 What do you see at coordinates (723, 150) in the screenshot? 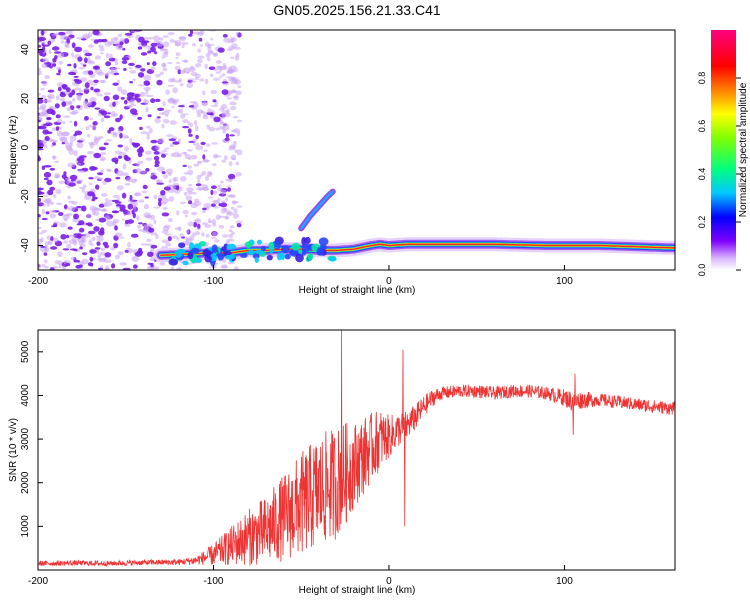
I see `colorbar-gradient` at bounding box center [723, 150].